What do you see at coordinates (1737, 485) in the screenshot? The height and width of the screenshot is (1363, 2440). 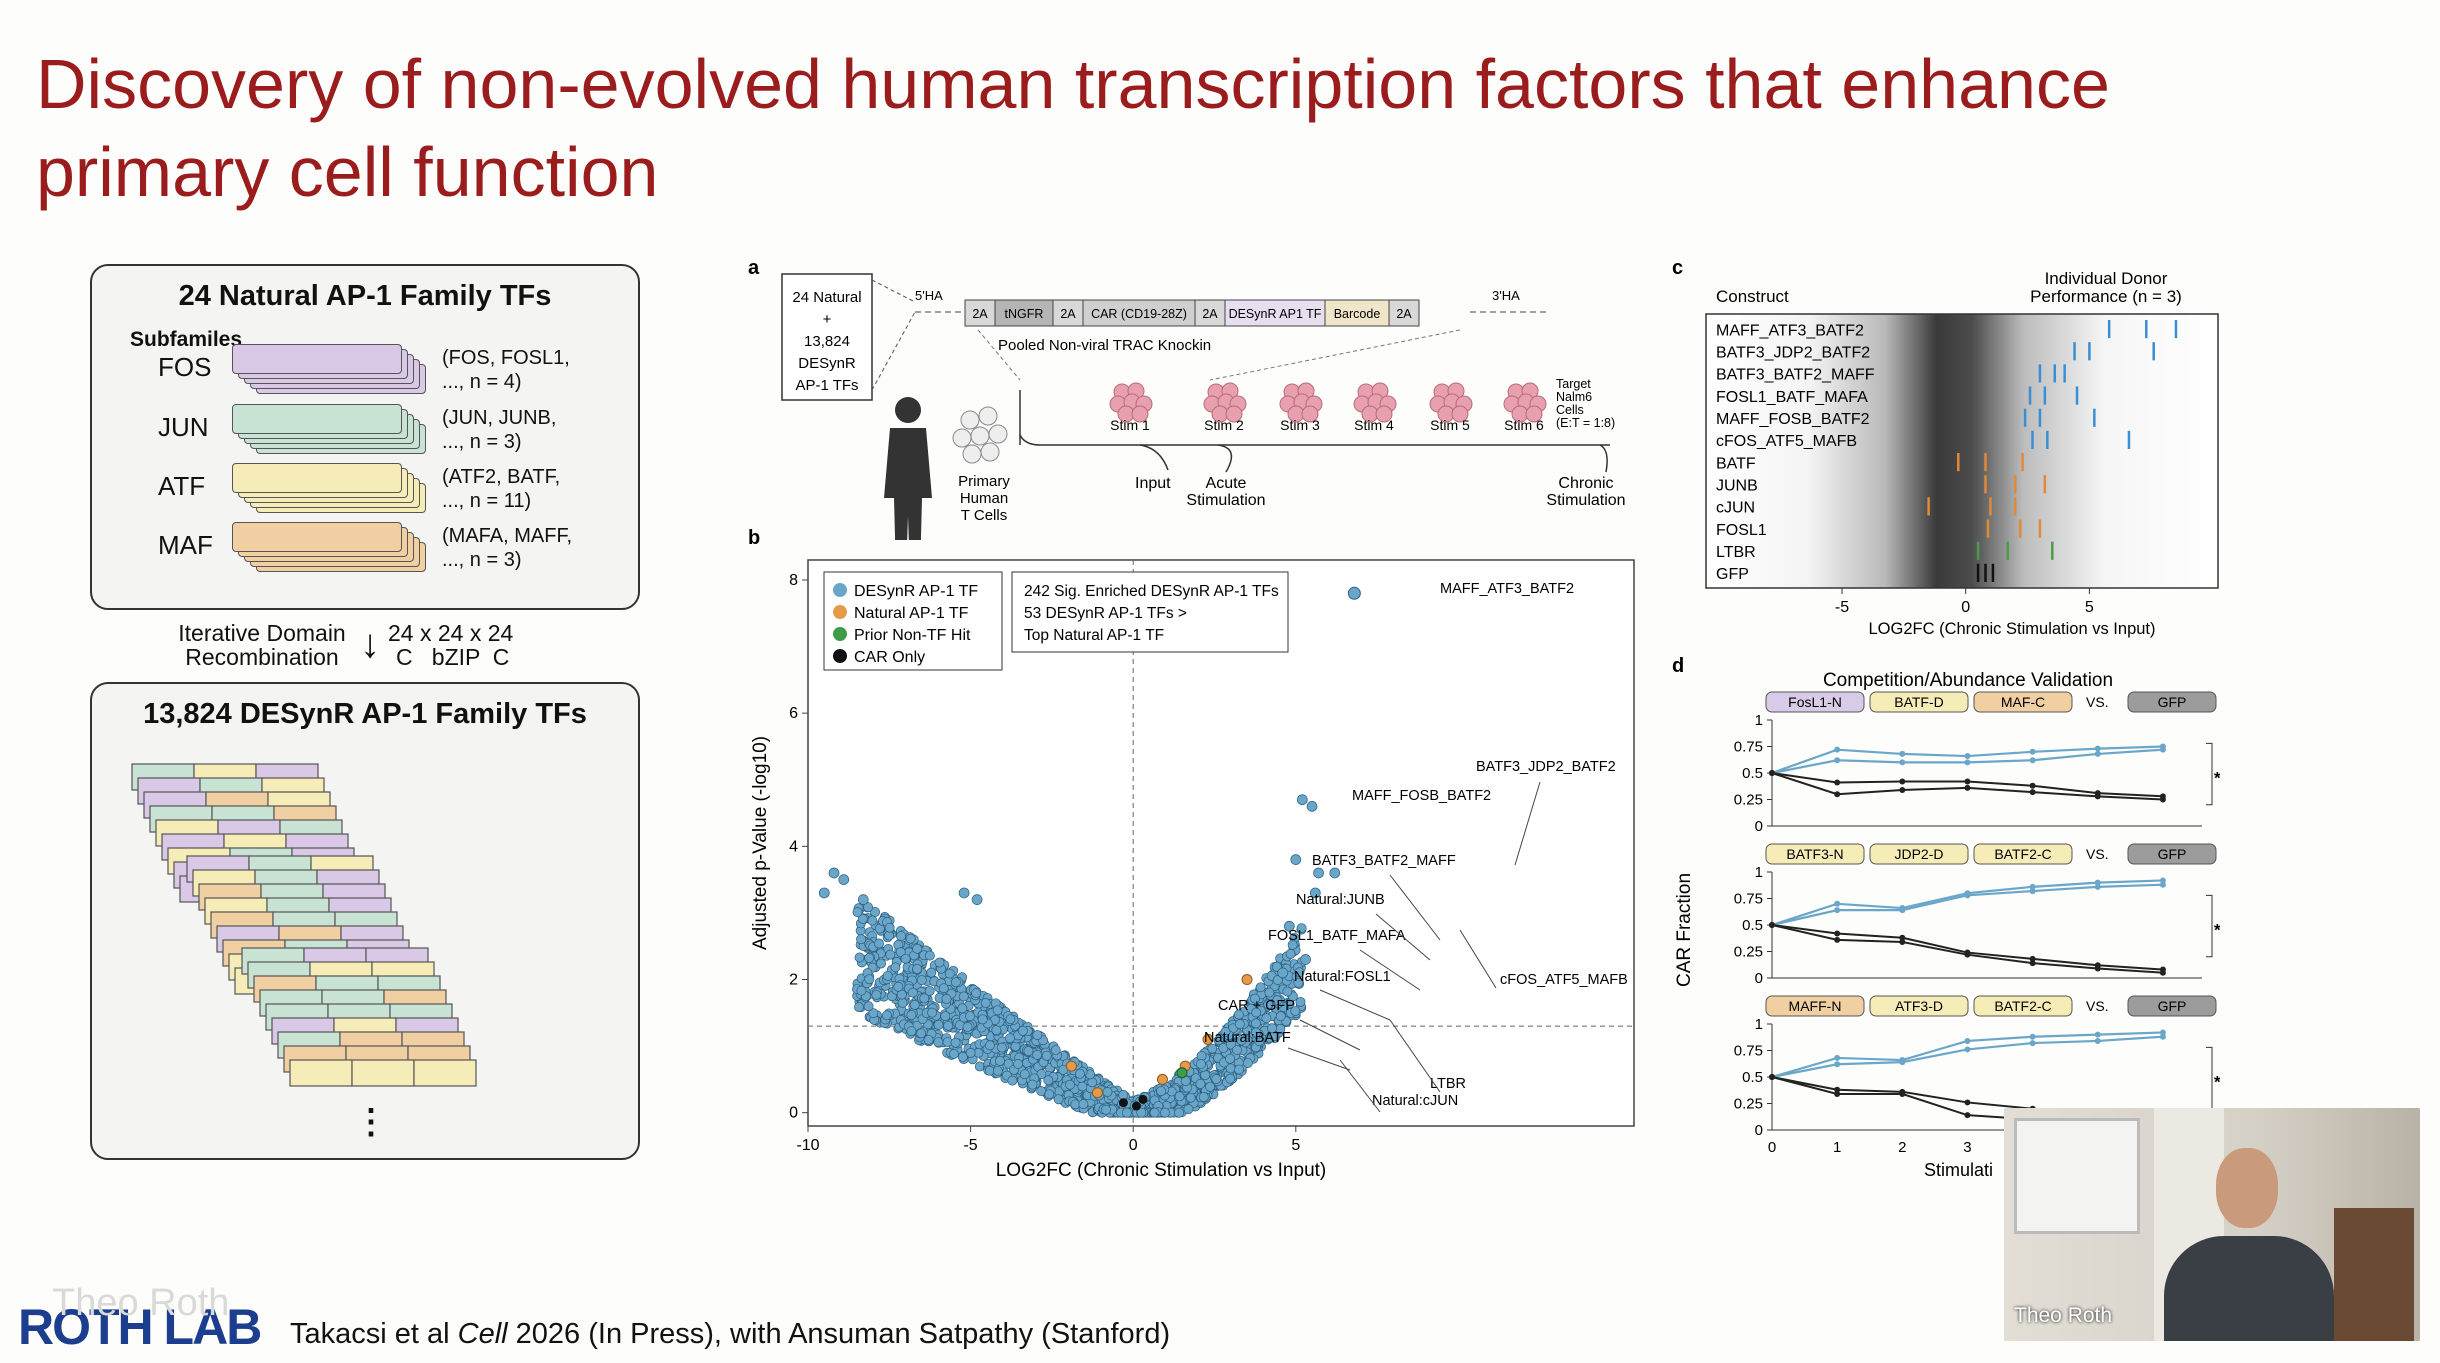 I see `construct-name: JUNB` at bounding box center [1737, 485].